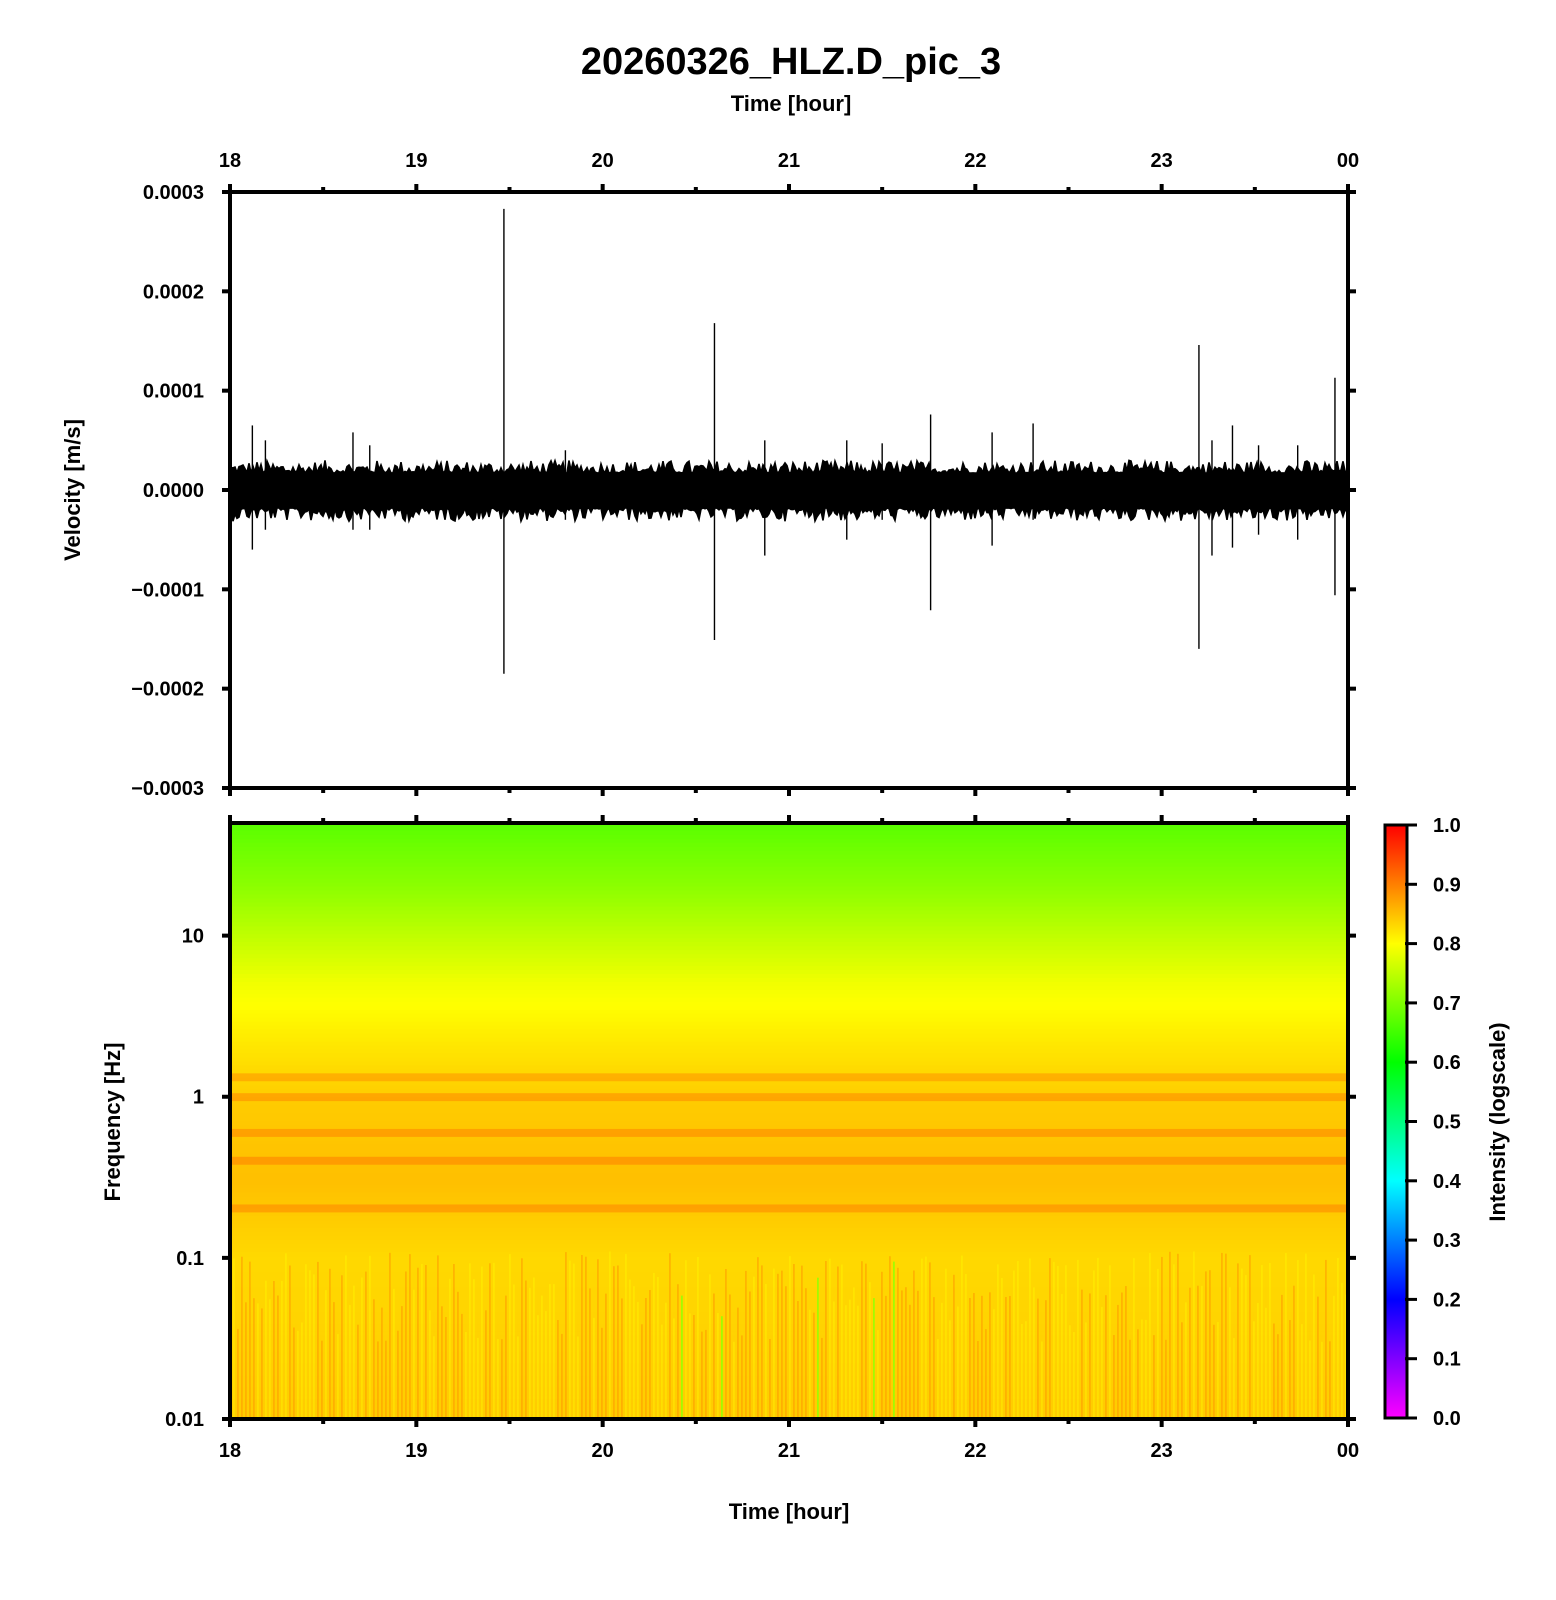 The height and width of the screenshot is (1600, 1556). What do you see at coordinates (975, 1451) in the screenshot?
I see `spectrogram-x-tick-label: 22` at bounding box center [975, 1451].